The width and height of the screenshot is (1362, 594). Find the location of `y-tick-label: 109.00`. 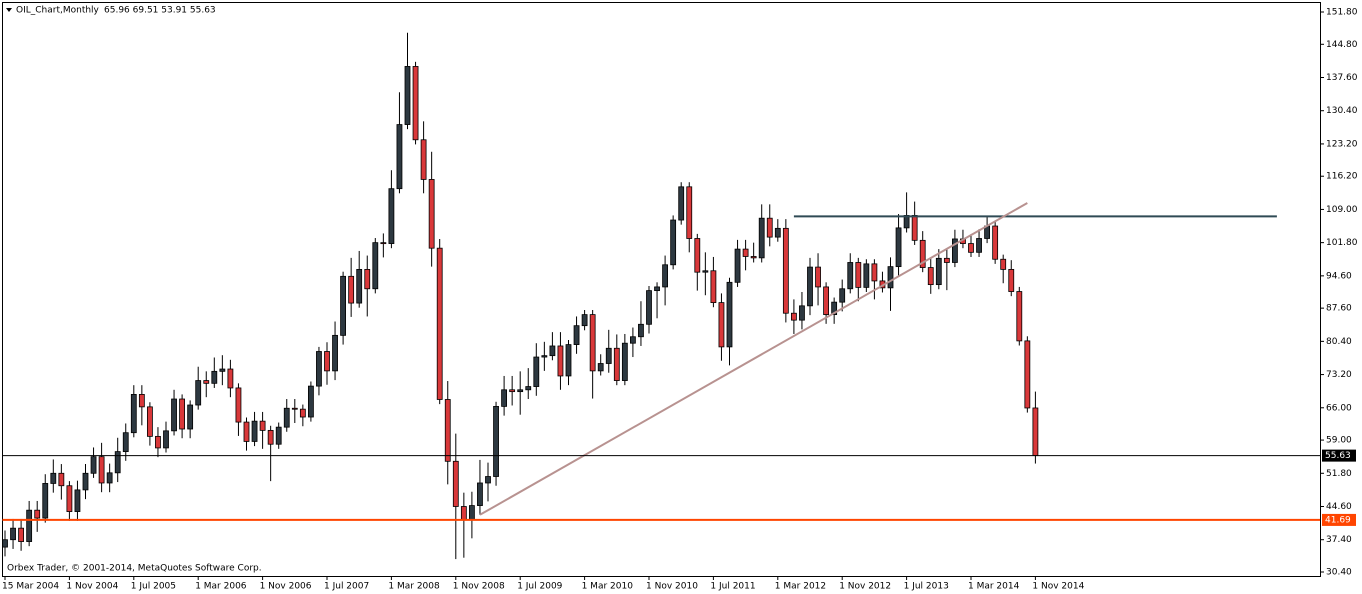

y-tick-label: 109.00 is located at coordinates (1342, 210).